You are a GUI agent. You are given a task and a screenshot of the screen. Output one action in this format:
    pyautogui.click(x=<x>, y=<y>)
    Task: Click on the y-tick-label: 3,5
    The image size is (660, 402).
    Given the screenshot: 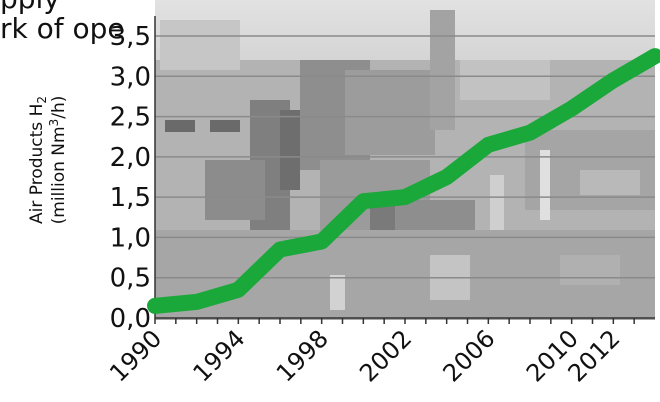 What is the action you would take?
    pyautogui.click(x=130, y=37)
    